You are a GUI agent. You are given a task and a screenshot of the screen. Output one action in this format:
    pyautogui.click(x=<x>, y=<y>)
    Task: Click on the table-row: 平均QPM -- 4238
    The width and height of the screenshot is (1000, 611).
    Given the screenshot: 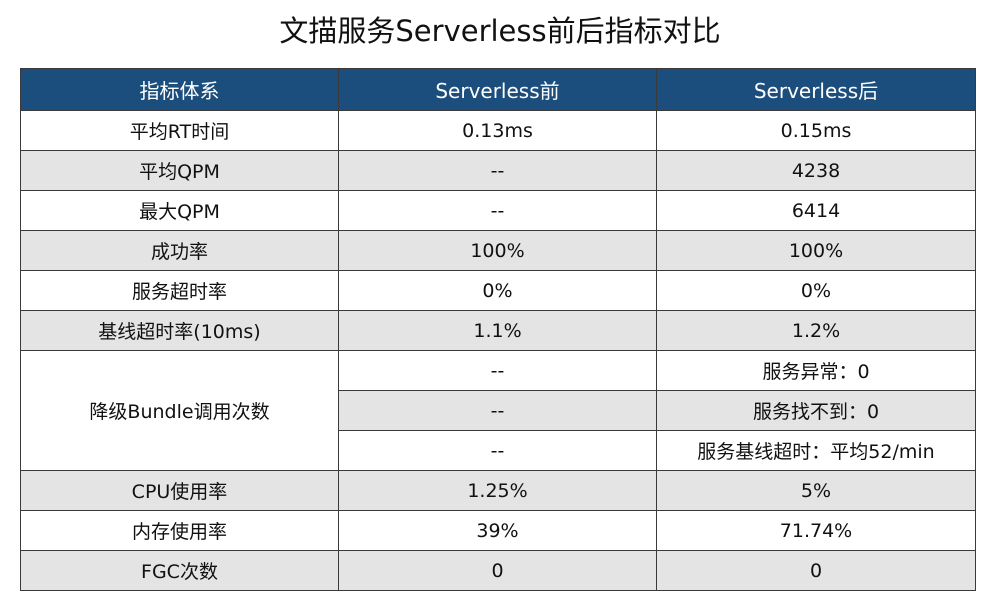 What is the action you would take?
    pyautogui.click(x=498, y=170)
    